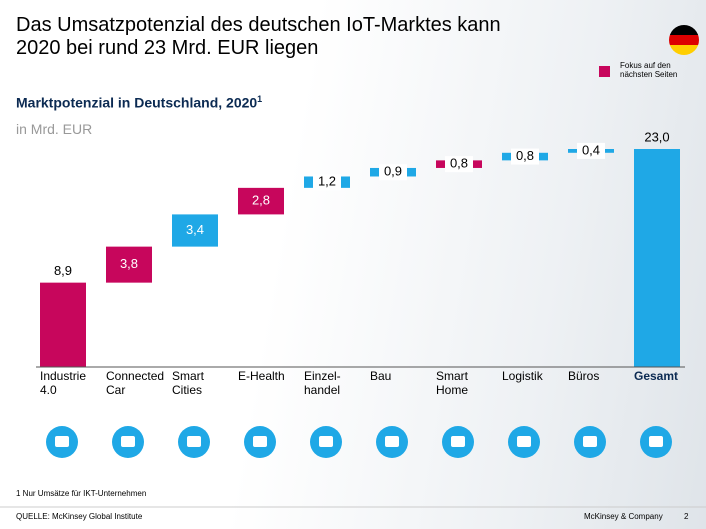 Image resolution: width=706 pixels, height=529 pixels. I want to click on x-tick-label: Gesamt, so click(656, 376).